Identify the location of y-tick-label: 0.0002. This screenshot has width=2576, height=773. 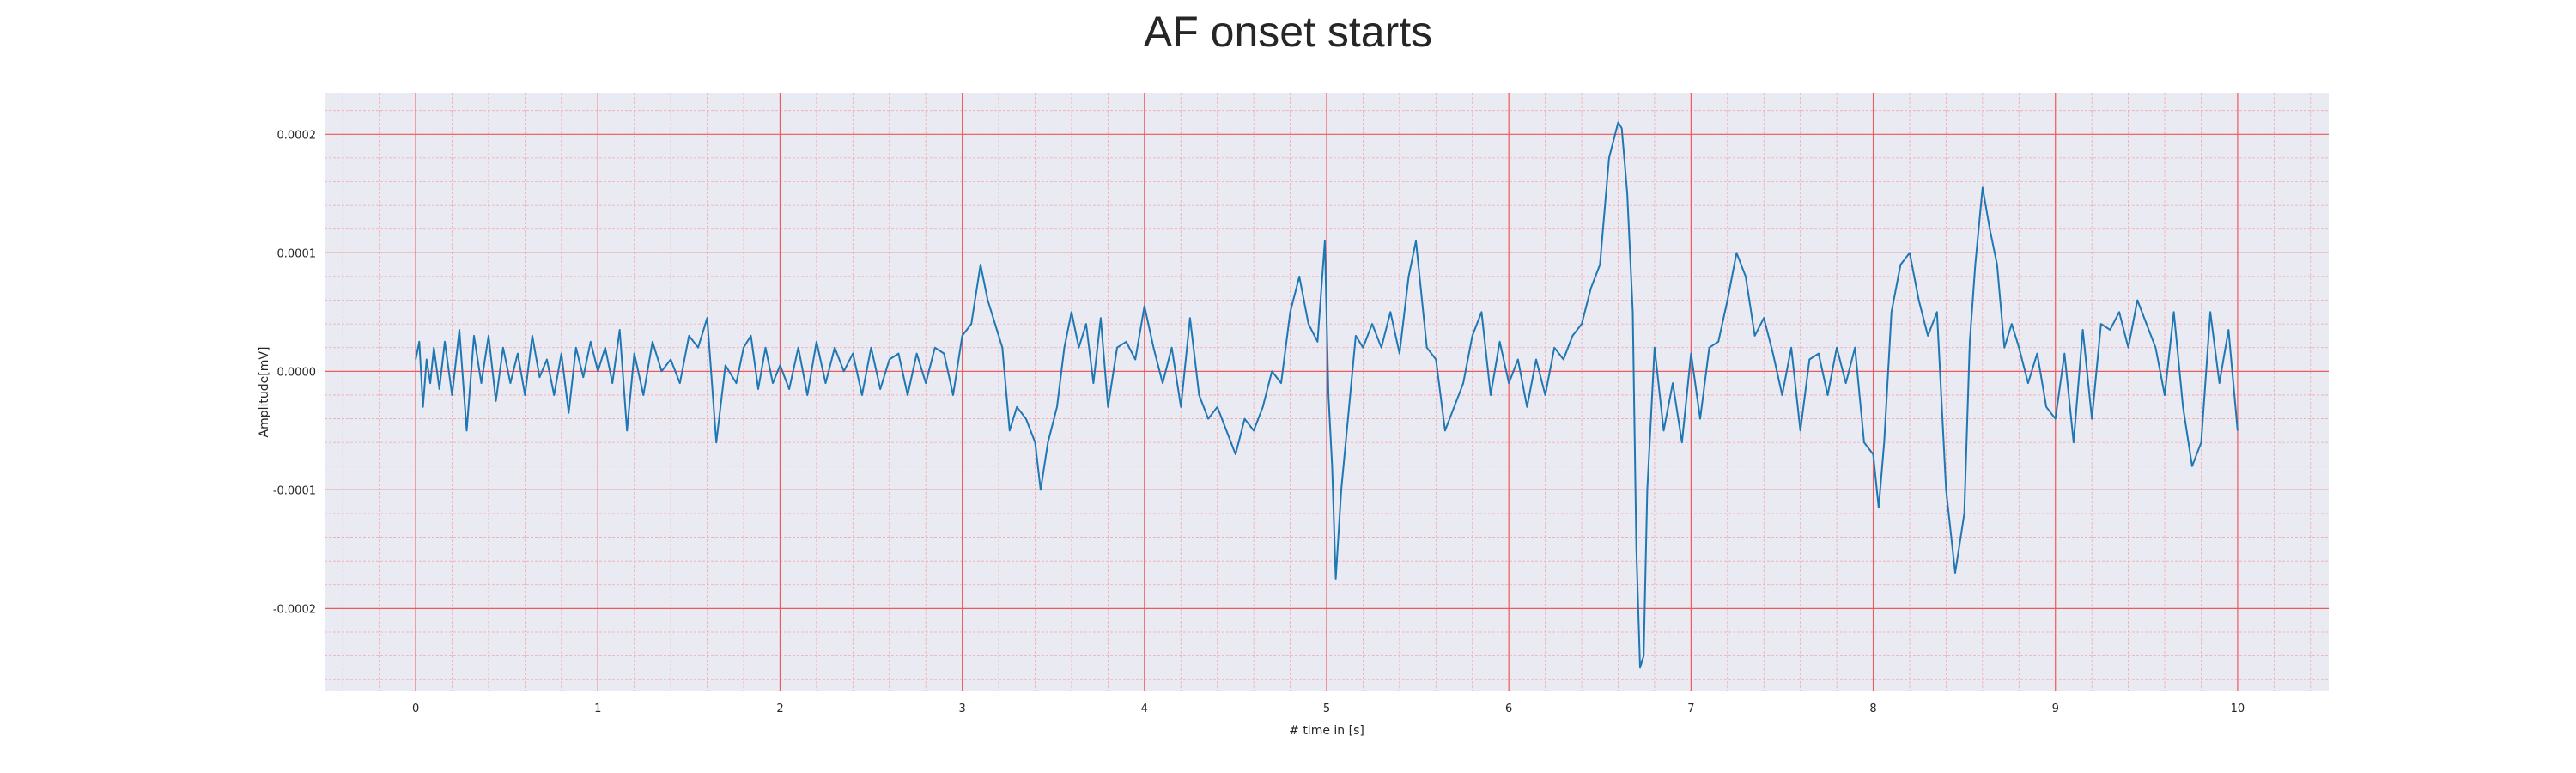
(297, 135).